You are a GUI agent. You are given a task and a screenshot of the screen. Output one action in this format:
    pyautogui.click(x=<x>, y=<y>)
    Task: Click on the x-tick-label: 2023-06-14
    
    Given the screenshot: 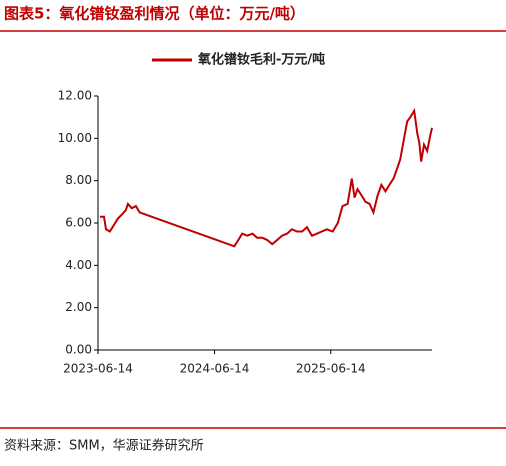 What is the action you would take?
    pyautogui.click(x=98, y=369)
    